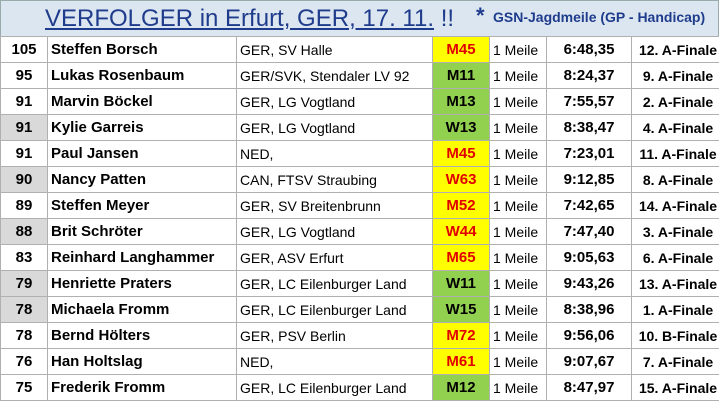 This screenshot has height=402, width=719. I want to click on name: Reinhard Langhammer, so click(142, 257).